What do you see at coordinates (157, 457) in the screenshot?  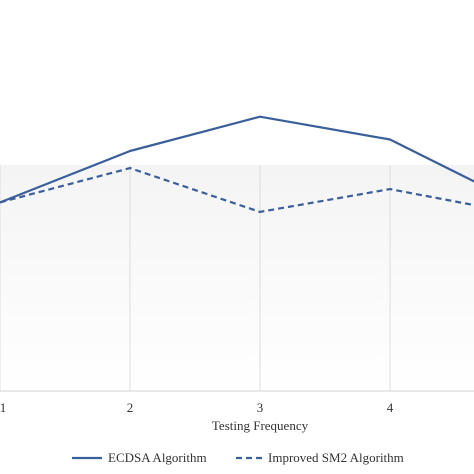 I see `legend-label-ecdsa: ECDSA Algorithm` at bounding box center [157, 457].